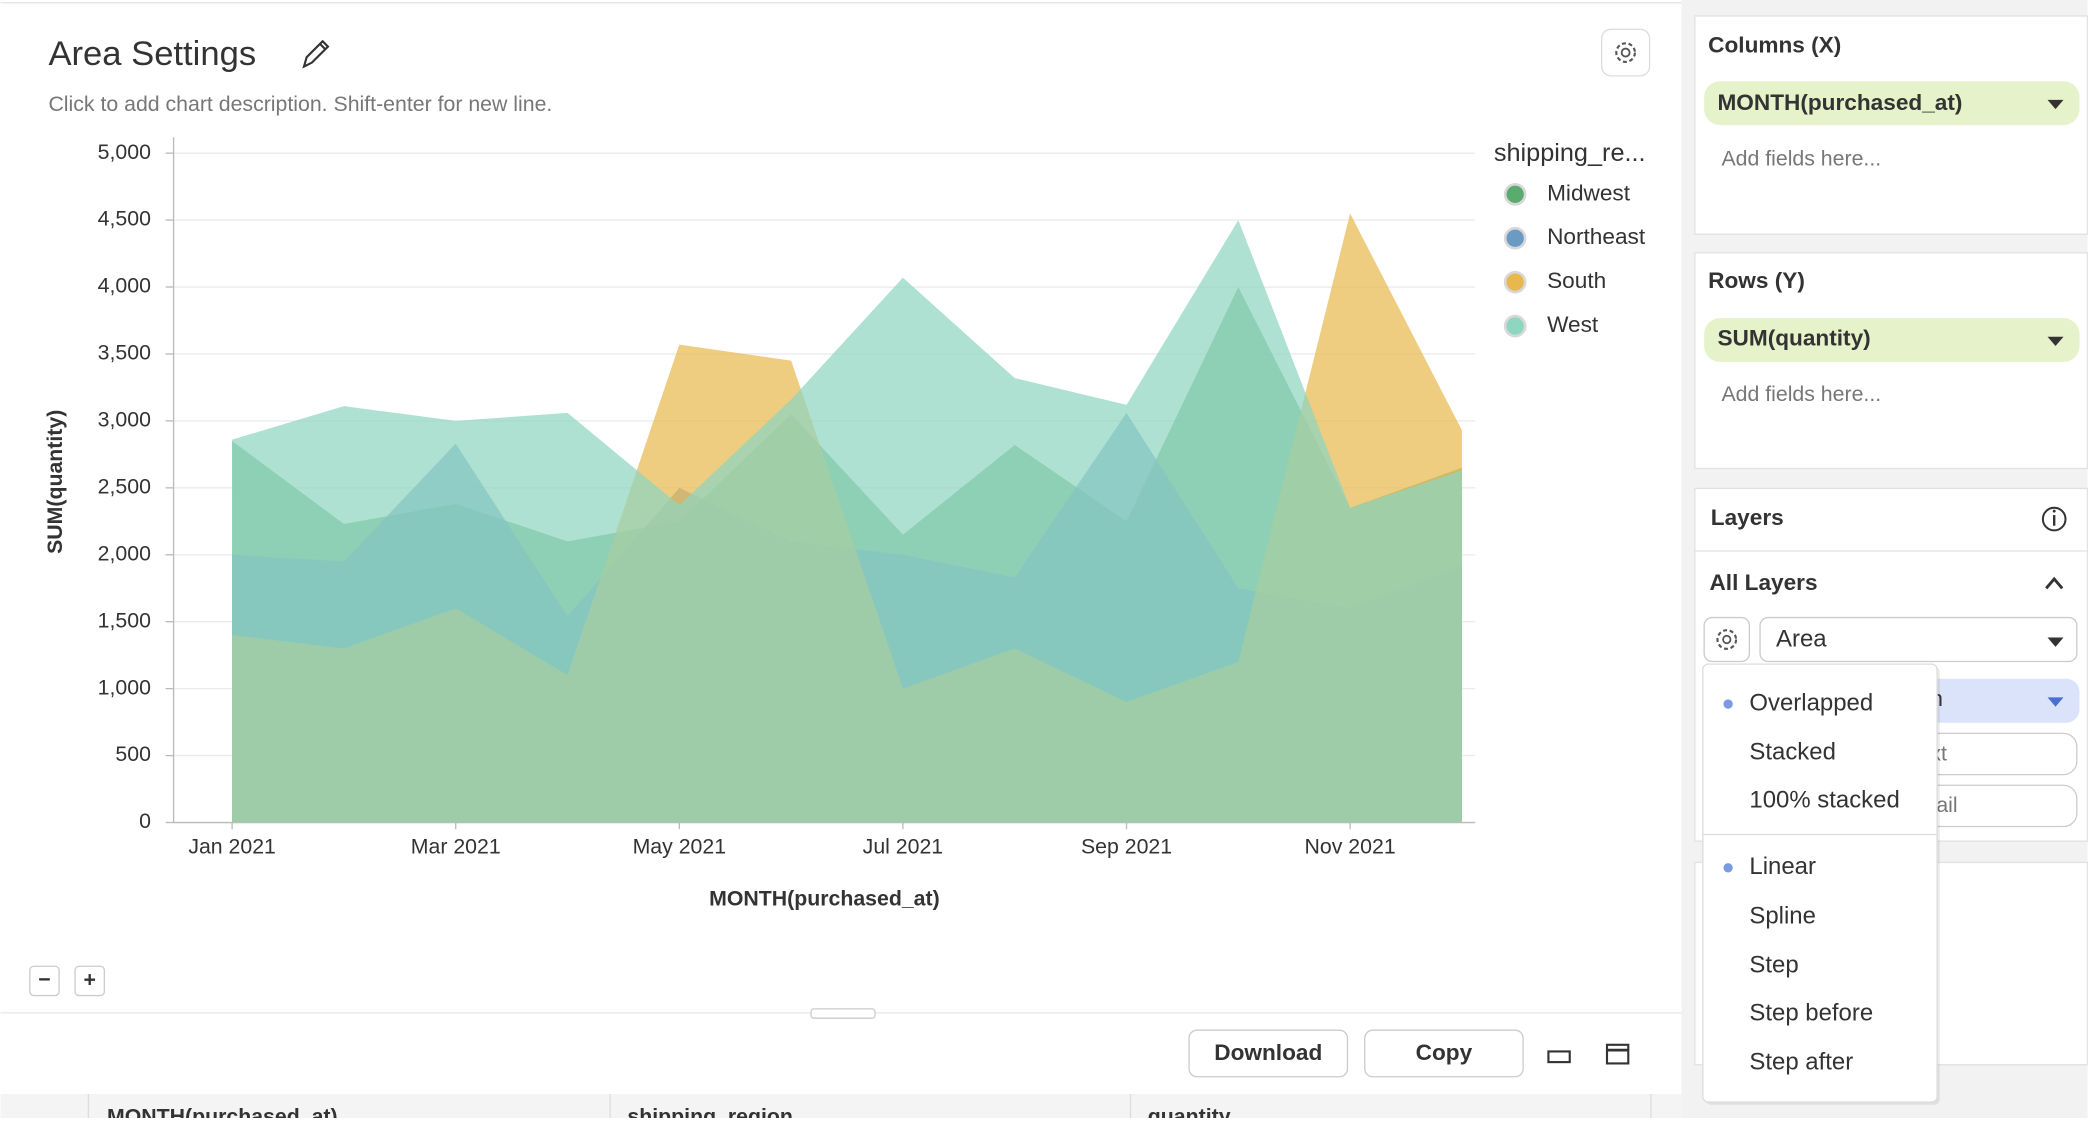 The width and height of the screenshot is (2088, 1123). What do you see at coordinates (1763, 582) in the screenshot?
I see `all-layers: All Layers` at bounding box center [1763, 582].